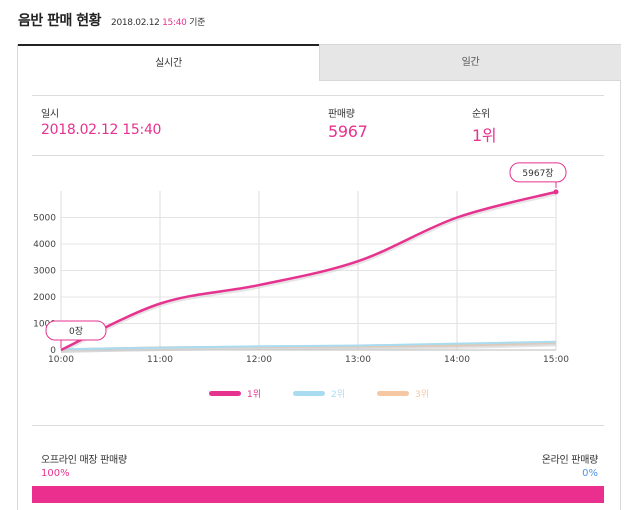 Image resolution: width=624 pixels, height=510 pixels. Describe the element at coordinates (457, 360) in the screenshot. I see `x-tick-label: 14:00` at that location.